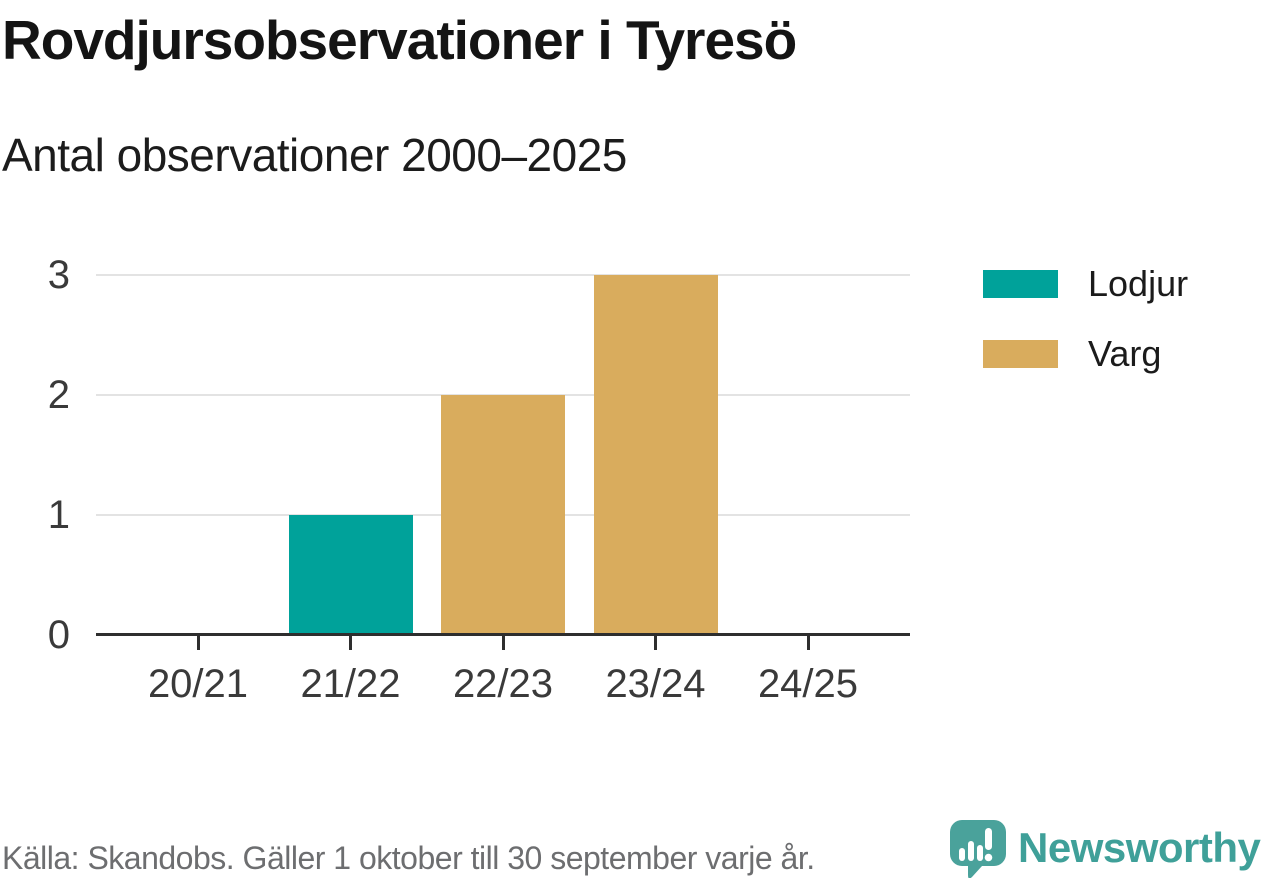 Image resolution: width=1262 pixels, height=879 pixels. Describe the element at coordinates (1138, 283) in the screenshot. I see `legend-label: Lodjur` at that location.